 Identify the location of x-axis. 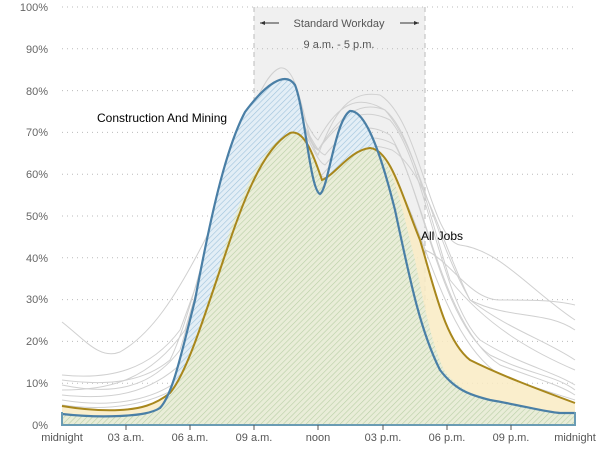
(318, 427).